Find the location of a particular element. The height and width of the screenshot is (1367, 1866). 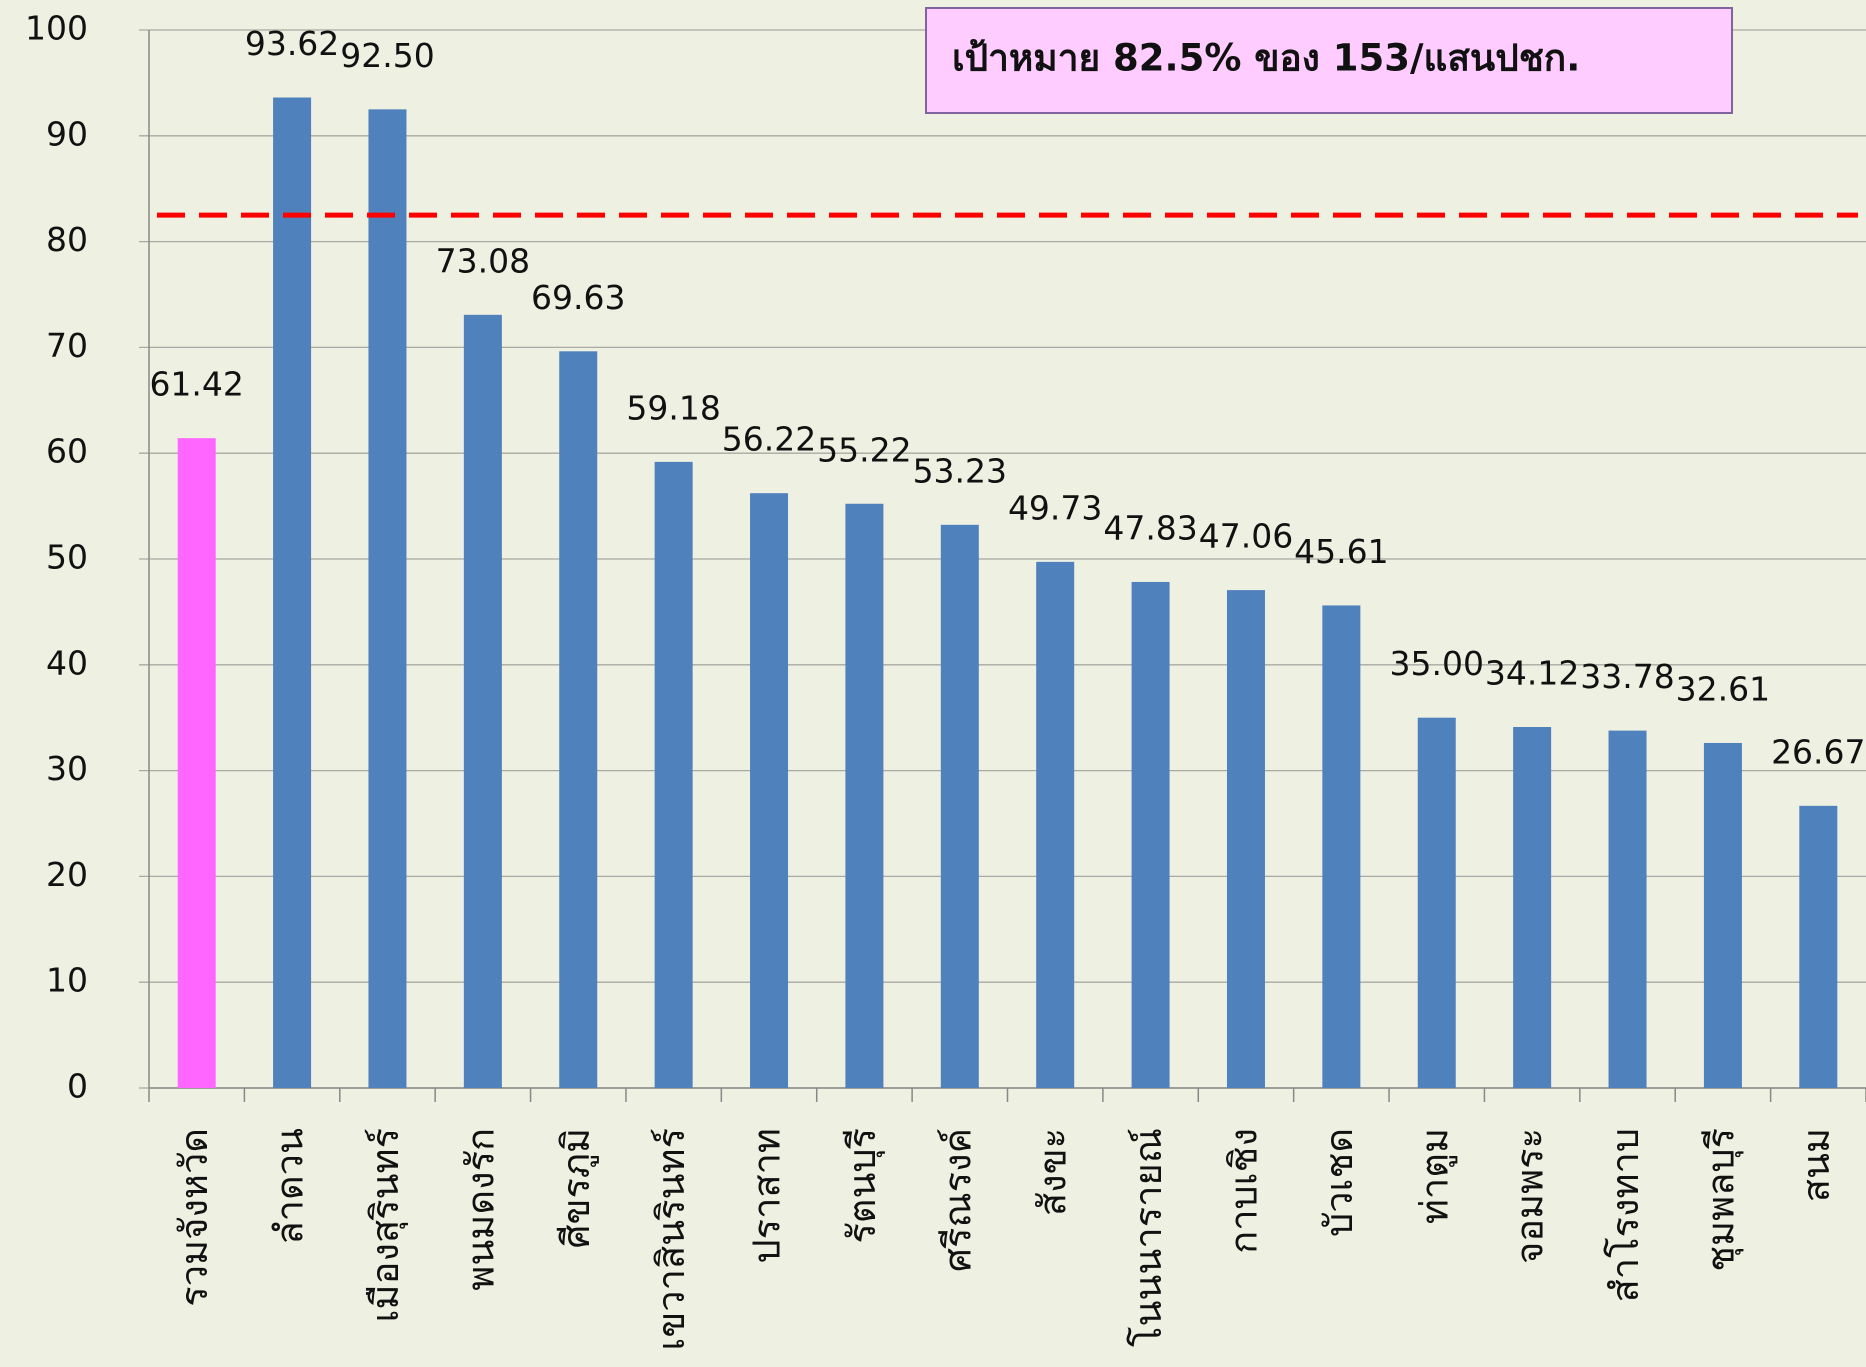

x-tick-label: สำโรงทาบ is located at coordinates (1625, 1215).